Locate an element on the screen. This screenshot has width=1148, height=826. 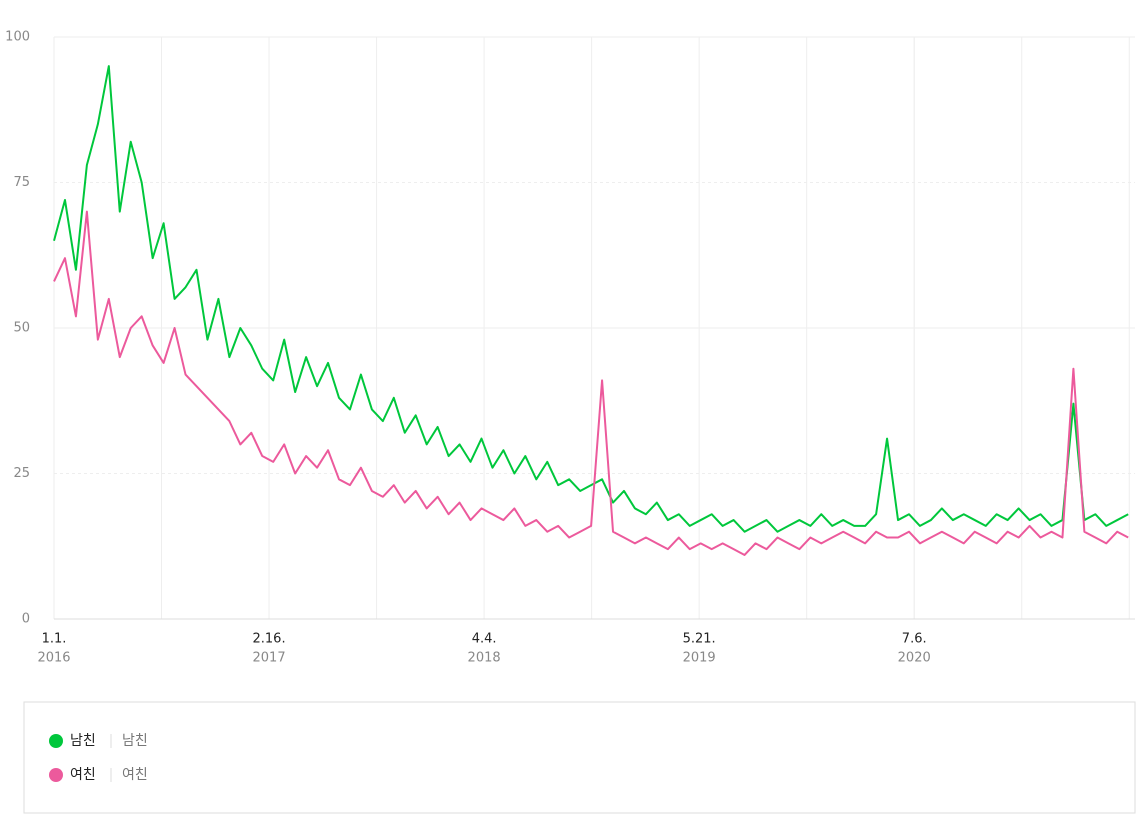
x-tick-sublabel: 2018 is located at coordinates (484, 658).